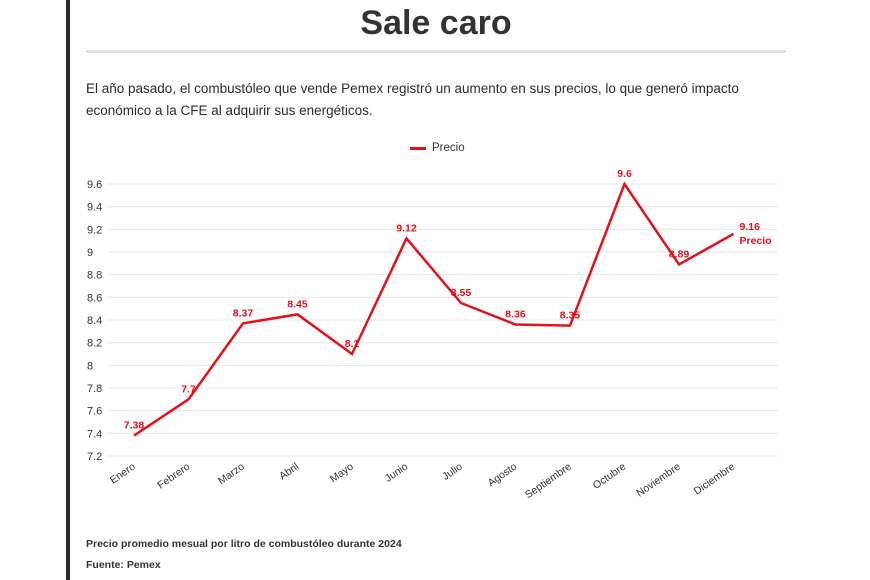  Describe the element at coordinates (756, 241) in the screenshot. I see `series-end-label: Precio` at that location.